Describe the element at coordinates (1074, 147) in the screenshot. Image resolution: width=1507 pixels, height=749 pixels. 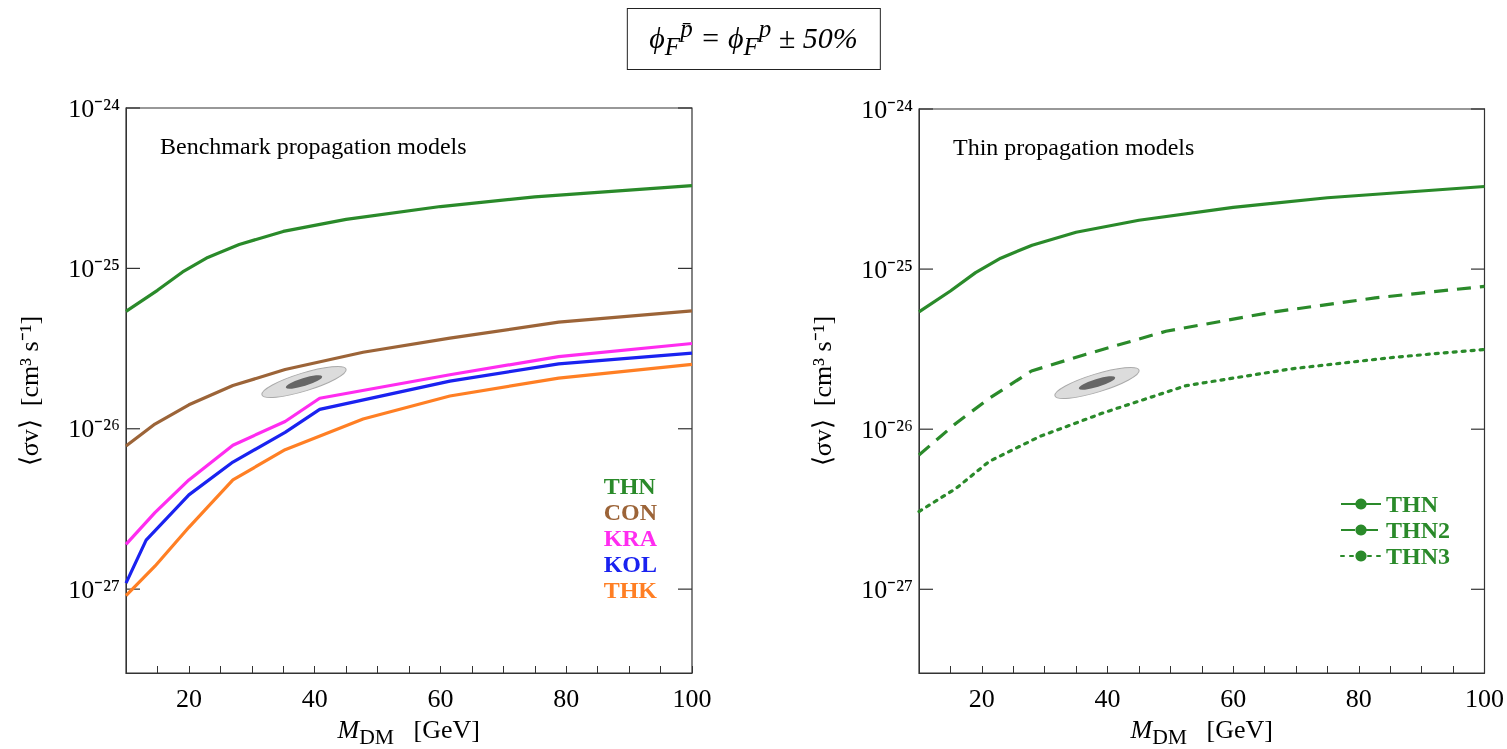
I see `annotation: Thin propagation models` at that location.